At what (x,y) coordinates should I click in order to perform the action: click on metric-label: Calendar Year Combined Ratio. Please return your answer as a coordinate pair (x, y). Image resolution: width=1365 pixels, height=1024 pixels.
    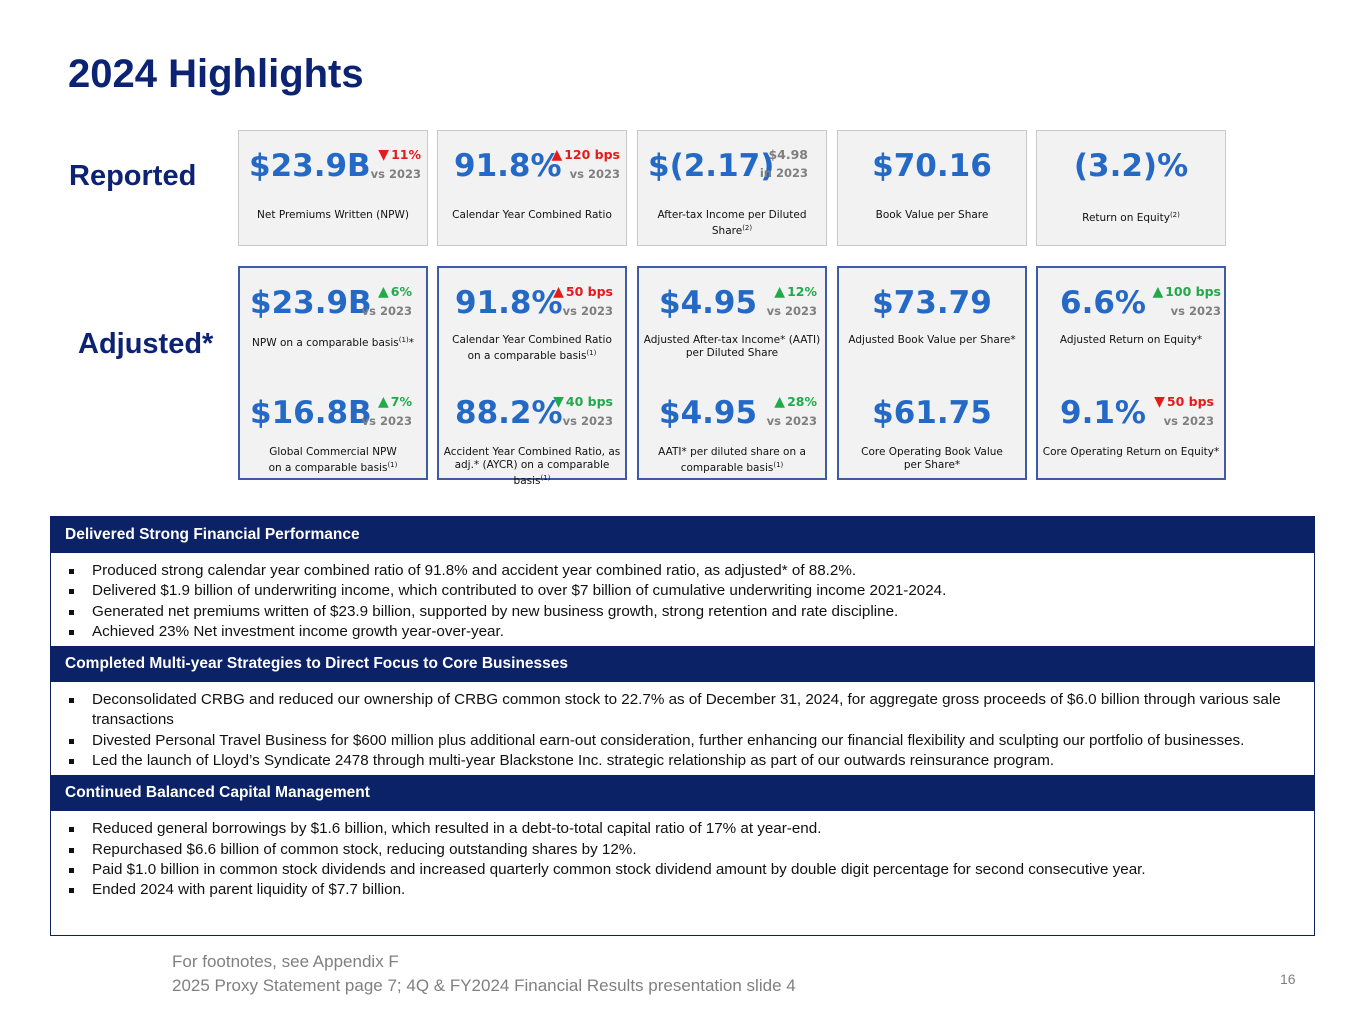
    Looking at the image, I should click on (532, 215).